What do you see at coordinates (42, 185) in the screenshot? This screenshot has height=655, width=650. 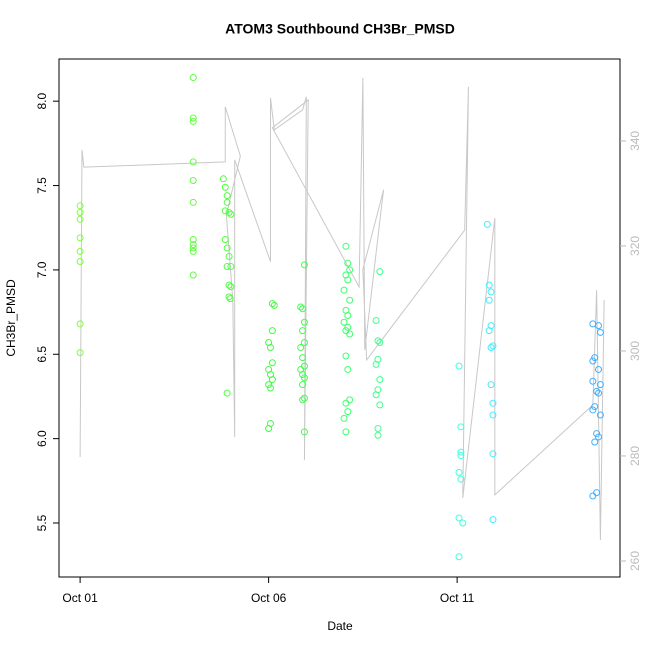 I see `y-tick-label: 7.5` at bounding box center [42, 185].